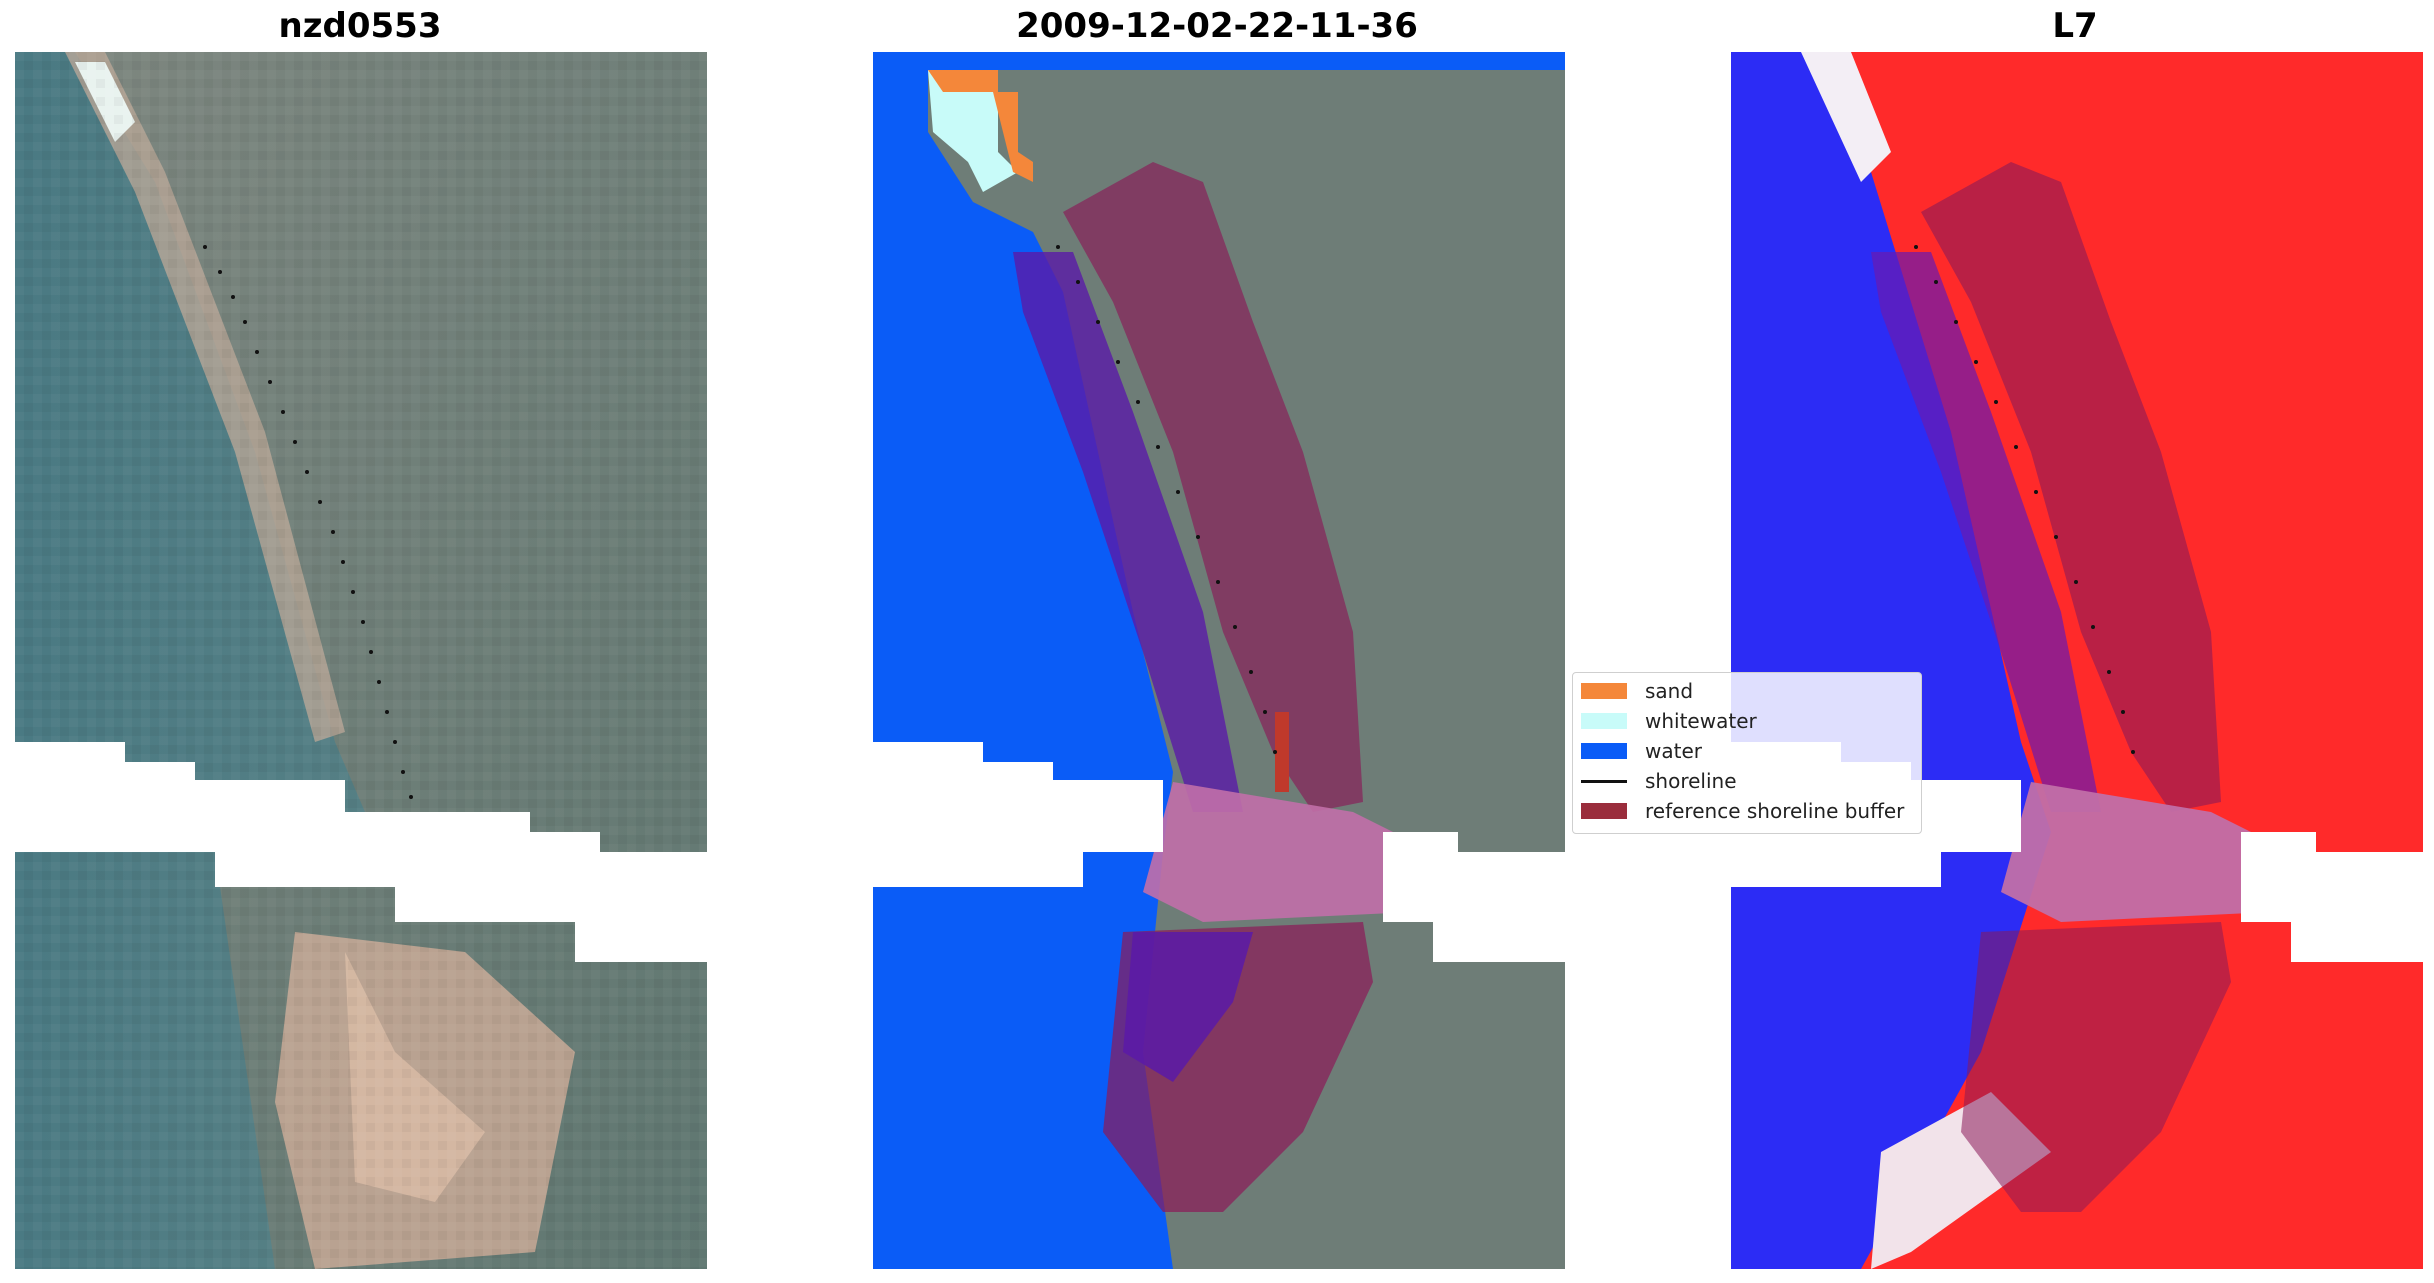 Image resolution: width=2434 pixels, height=1283 pixels. What do you see at coordinates (1604, 691) in the screenshot?
I see `sand-swatch` at bounding box center [1604, 691].